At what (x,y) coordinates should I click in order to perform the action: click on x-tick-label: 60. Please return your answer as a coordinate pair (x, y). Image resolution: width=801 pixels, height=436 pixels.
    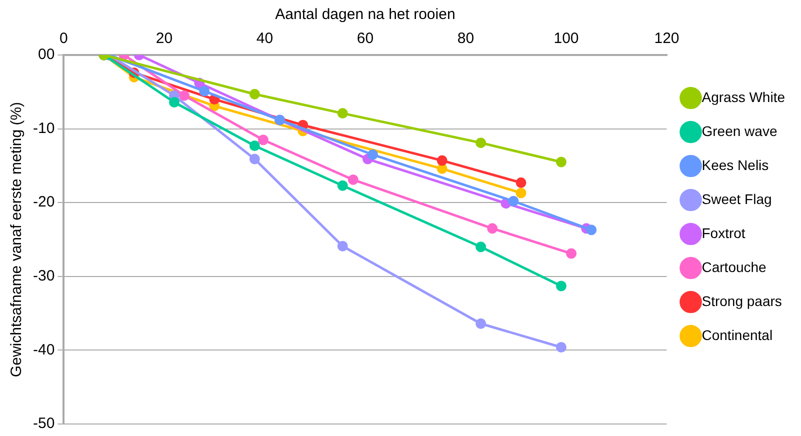
    Looking at the image, I should click on (365, 39).